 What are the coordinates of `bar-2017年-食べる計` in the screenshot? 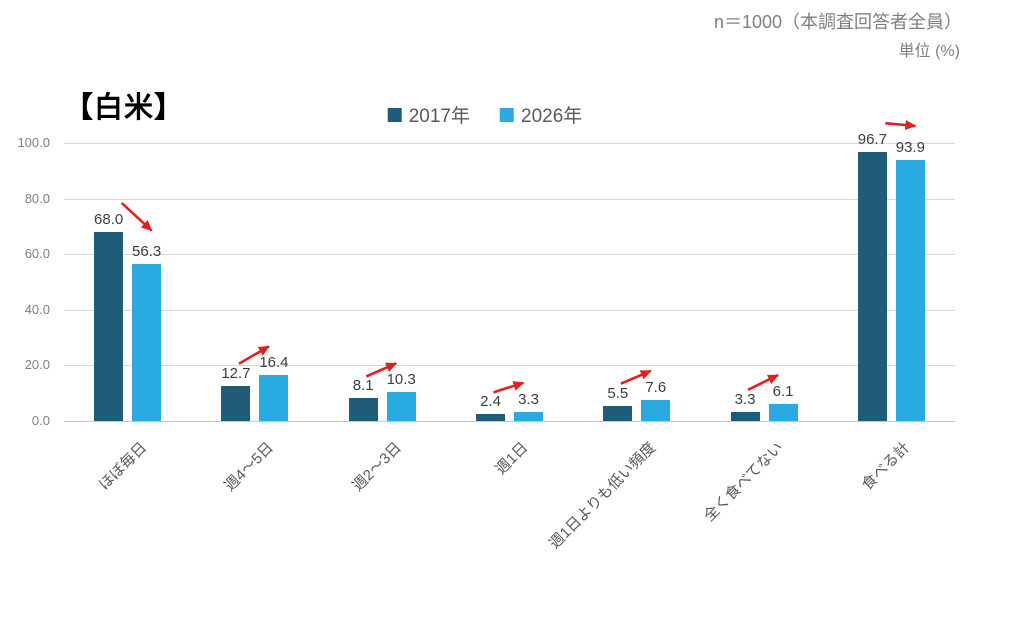 It's located at (872, 286).